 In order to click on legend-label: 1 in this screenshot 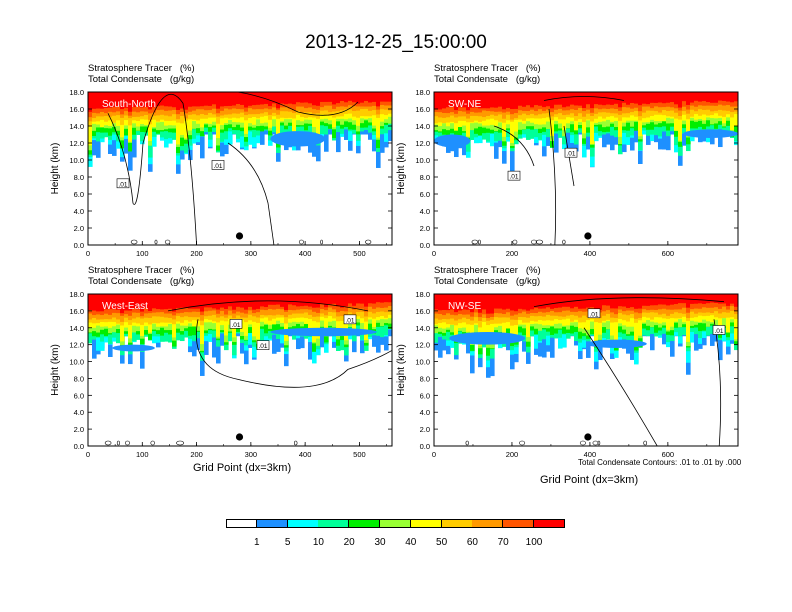, I will do `click(257, 542)`.